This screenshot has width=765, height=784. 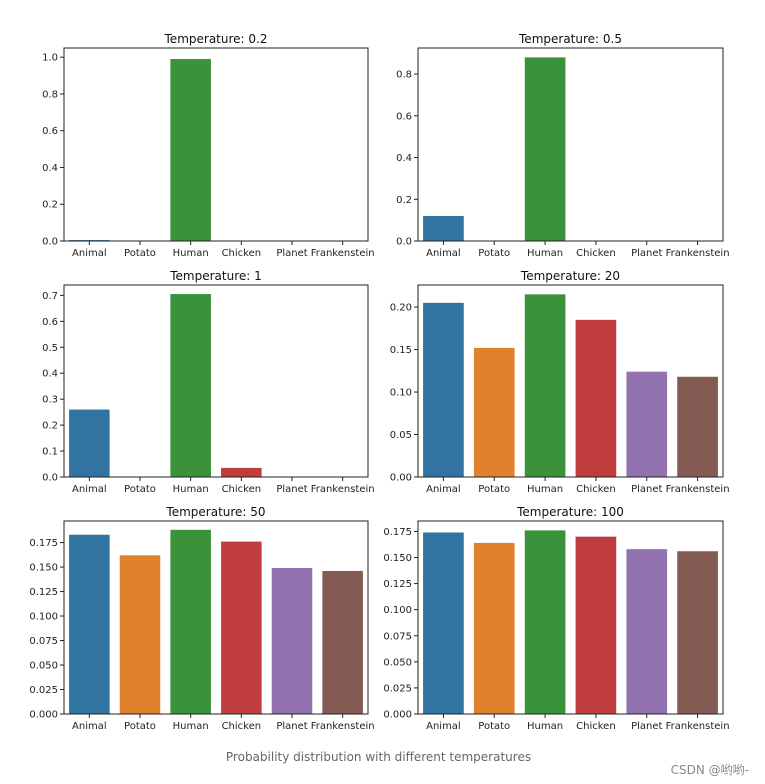 I want to click on chart-title: Temperature: 100, so click(x=570, y=512).